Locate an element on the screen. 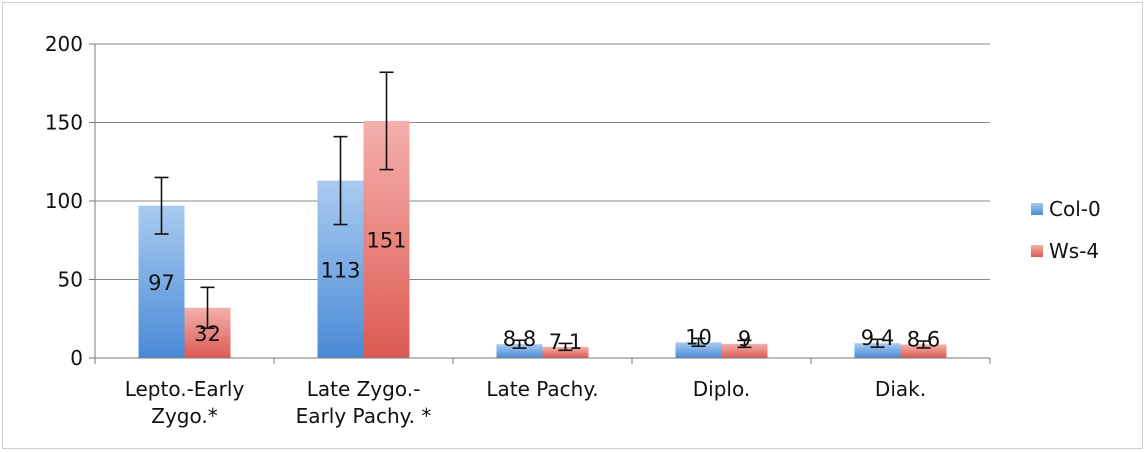 The width and height of the screenshot is (1146, 452). x-category-label: Late Pachy. is located at coordinates (542, 389).